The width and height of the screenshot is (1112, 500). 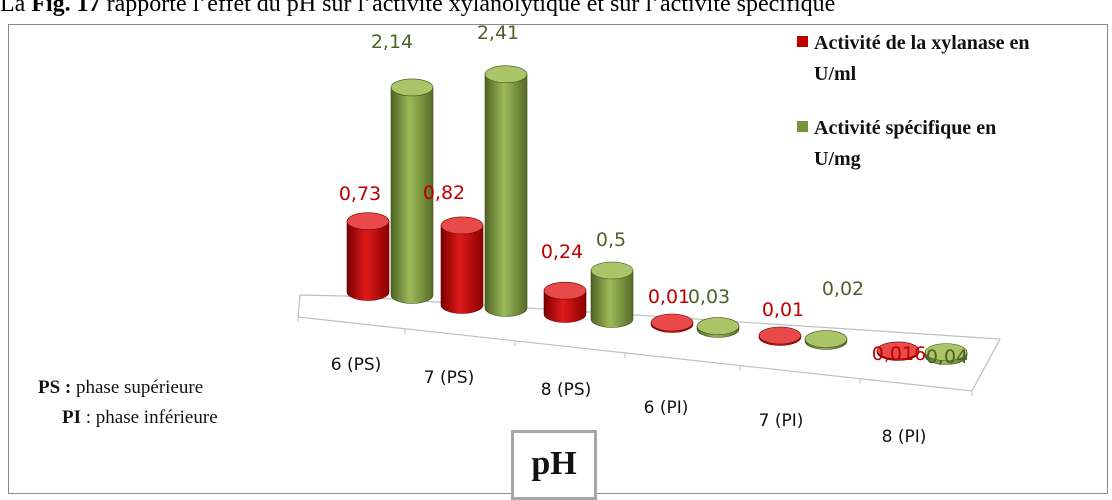 I want to click on figure-reference: Fig. 17, so click(x=66, y=8).